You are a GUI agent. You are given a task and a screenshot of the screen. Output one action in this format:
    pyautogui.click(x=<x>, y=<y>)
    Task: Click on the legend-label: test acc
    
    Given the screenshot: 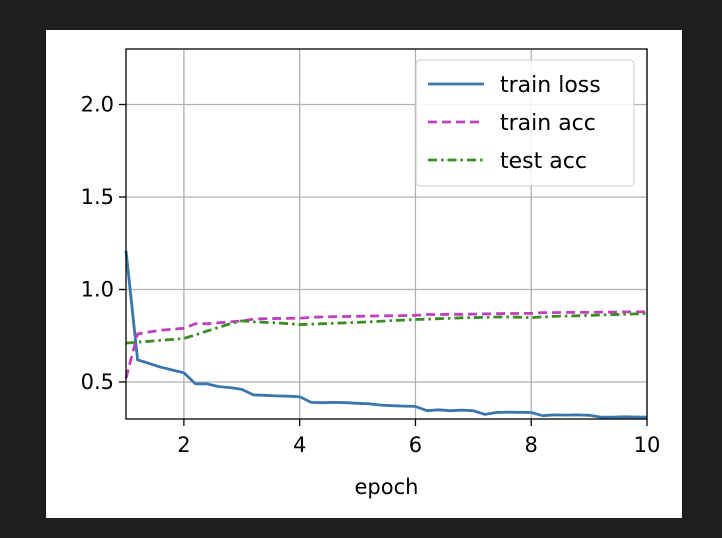 What is the action you would take?
    pyautogui.click(x=543, y=161)
    